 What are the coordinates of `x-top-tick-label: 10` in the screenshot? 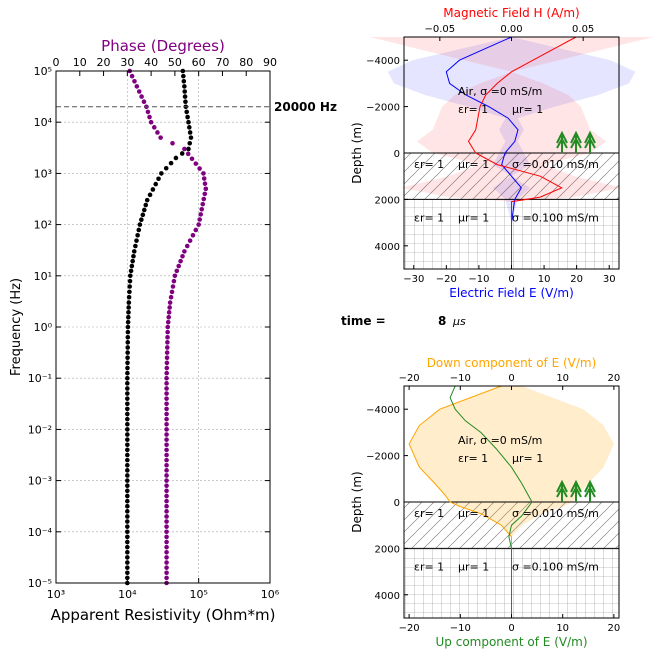 It's located at (80, 62).